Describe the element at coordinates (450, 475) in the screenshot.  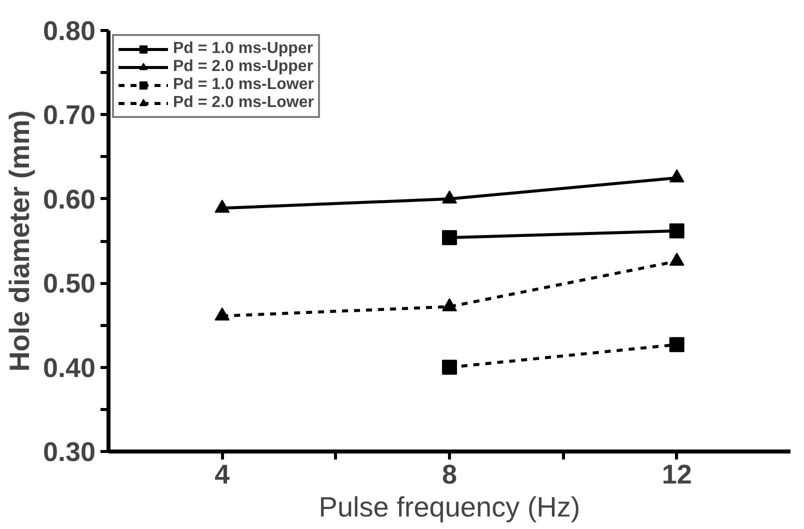
I see `x-tick-label: 8` at that location.